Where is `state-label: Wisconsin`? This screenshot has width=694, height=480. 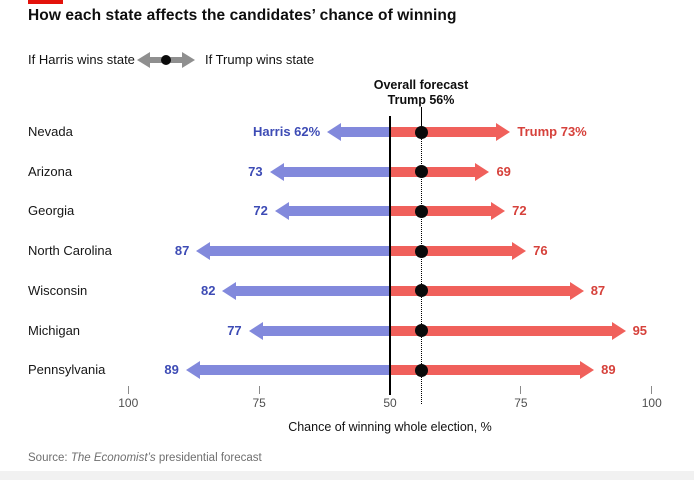 state-label: Wisconsin is located at coordinates (58, 290).